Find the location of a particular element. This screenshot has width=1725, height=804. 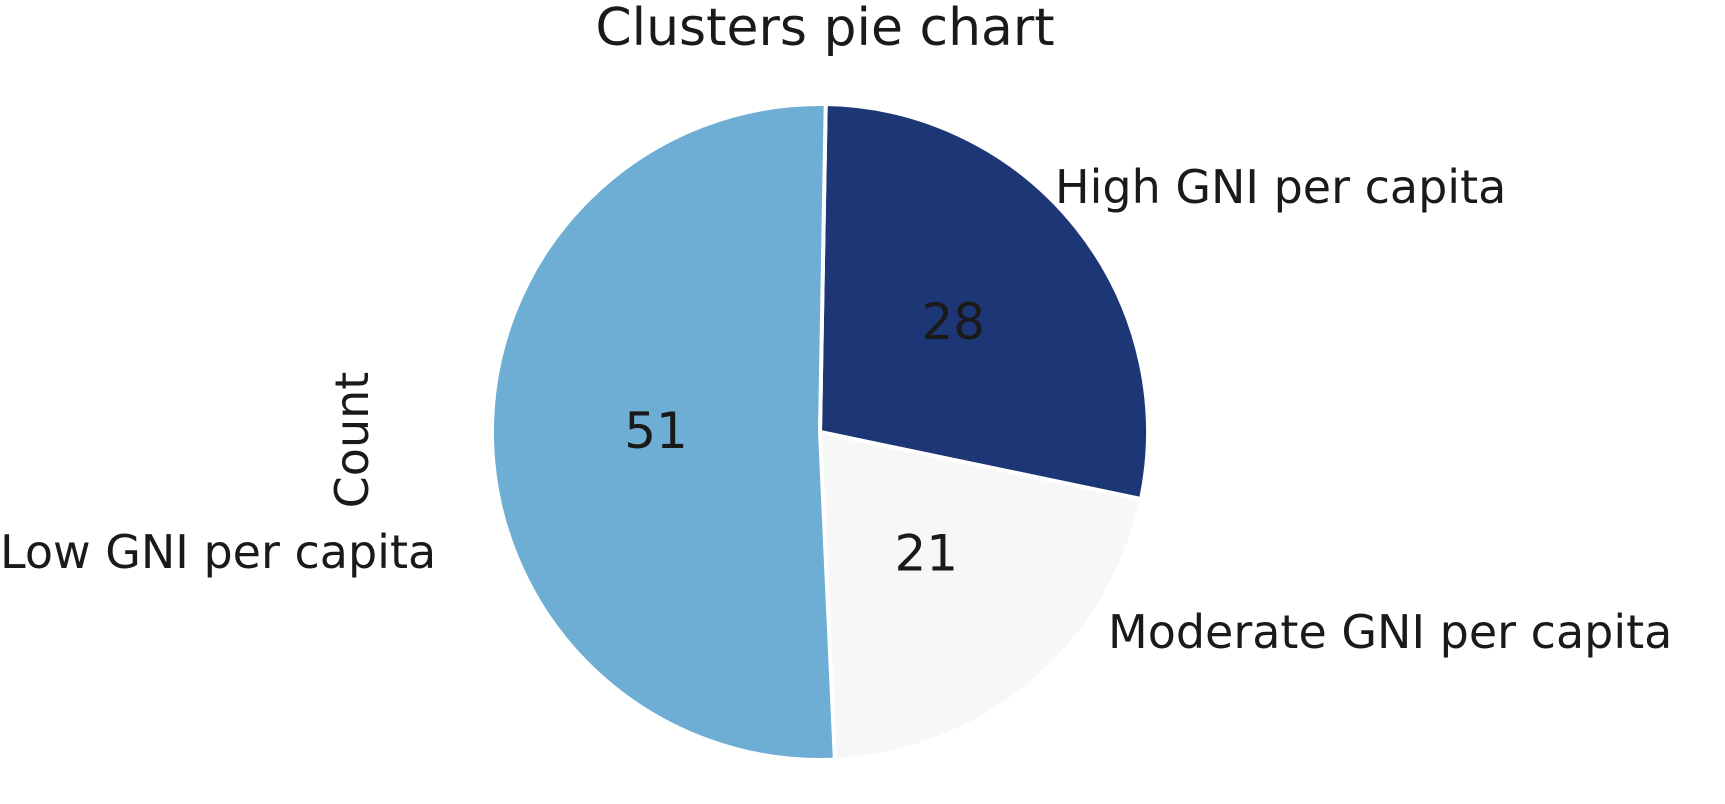

category-label-1: High GNI per capita is located at coordinates (1280, 187).